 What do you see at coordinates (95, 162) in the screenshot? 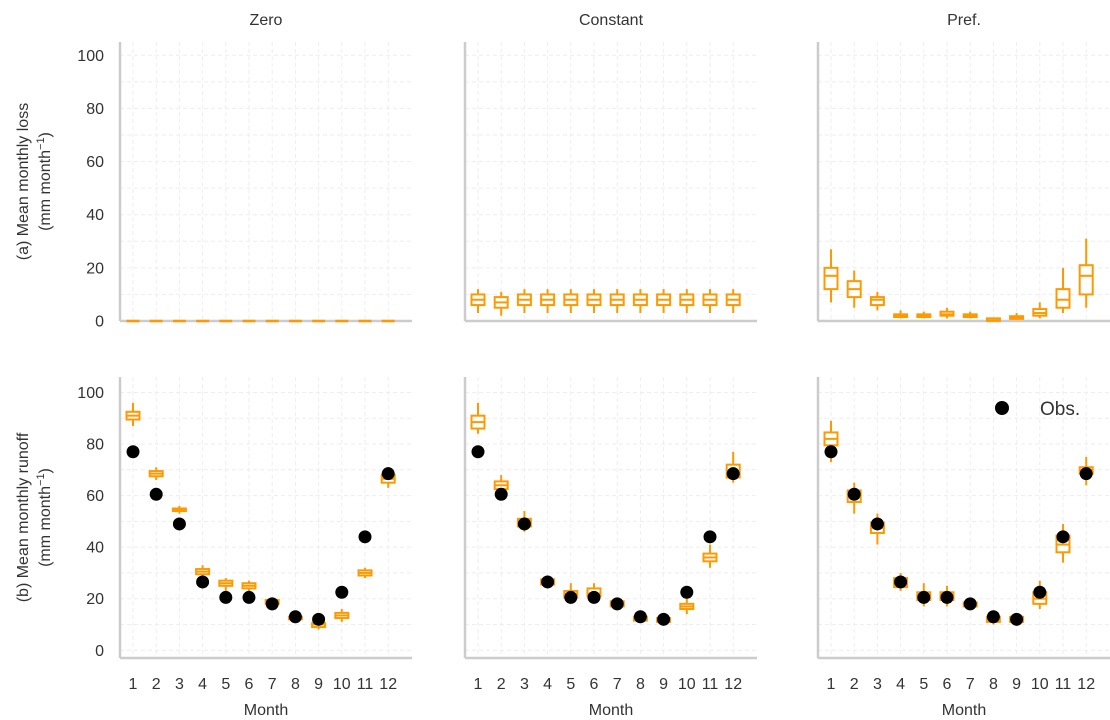
I see `y-tick-label: 60` at bounding box center [95, 162].